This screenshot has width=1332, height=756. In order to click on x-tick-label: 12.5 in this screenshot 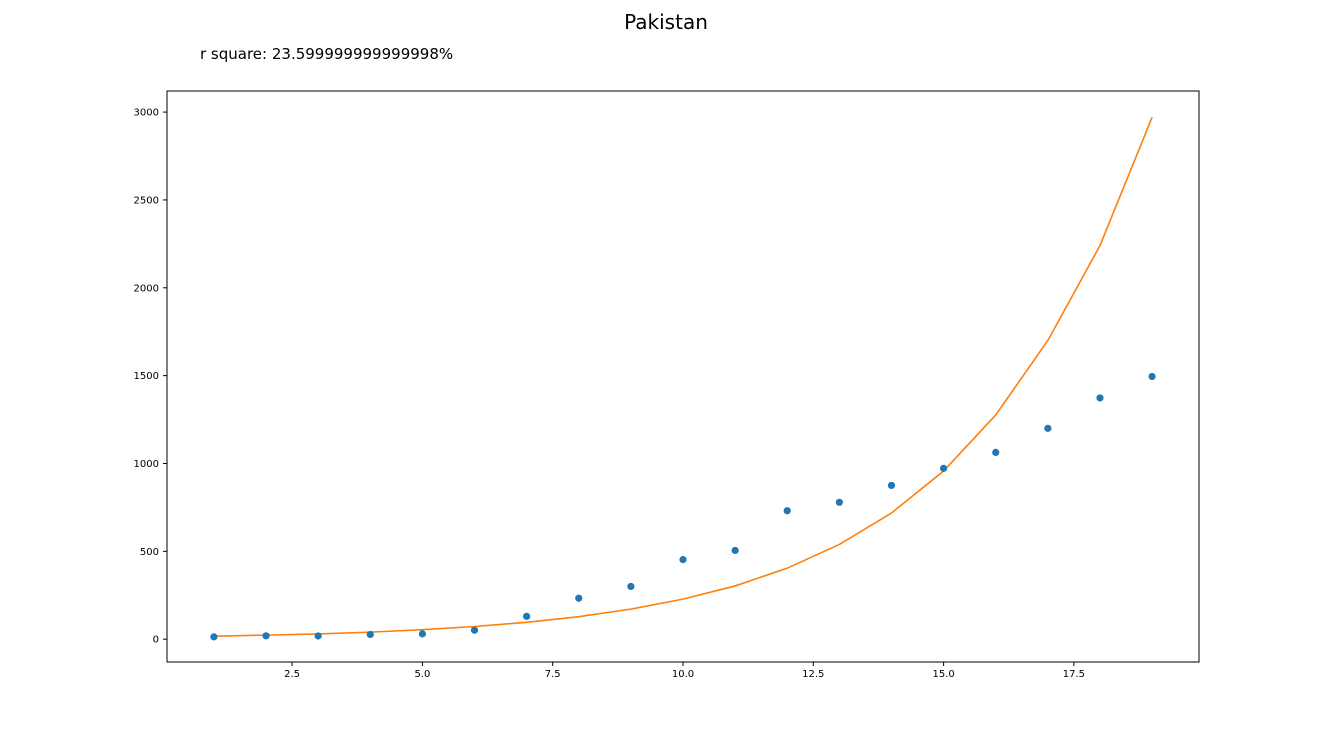, I will do `click(813, 674)`.